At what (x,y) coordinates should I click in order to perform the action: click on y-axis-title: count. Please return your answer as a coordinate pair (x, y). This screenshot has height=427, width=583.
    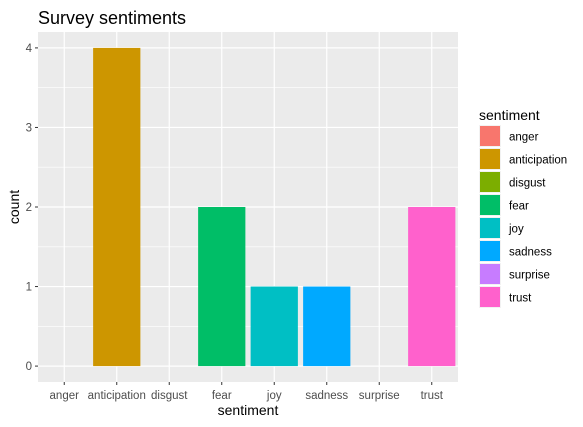
    Looking at the image, I should click on (14, 207).